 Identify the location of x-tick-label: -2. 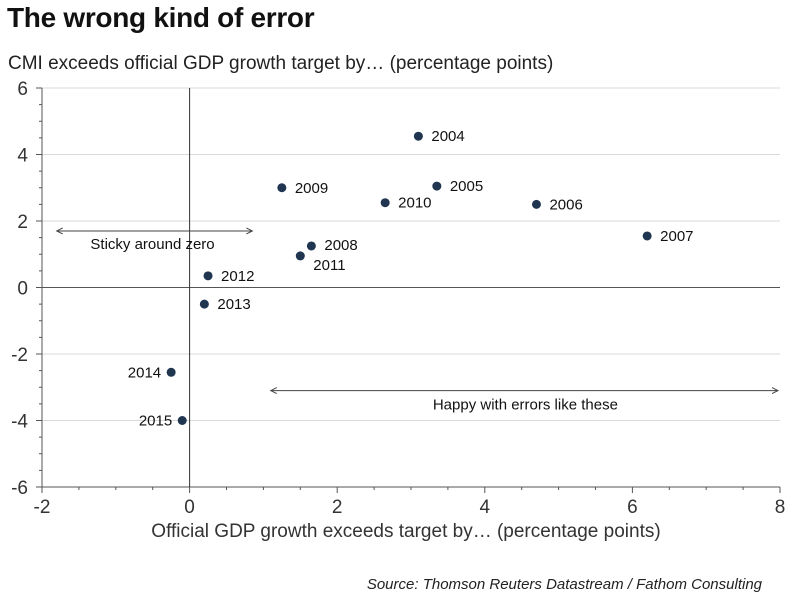
(42, 507).